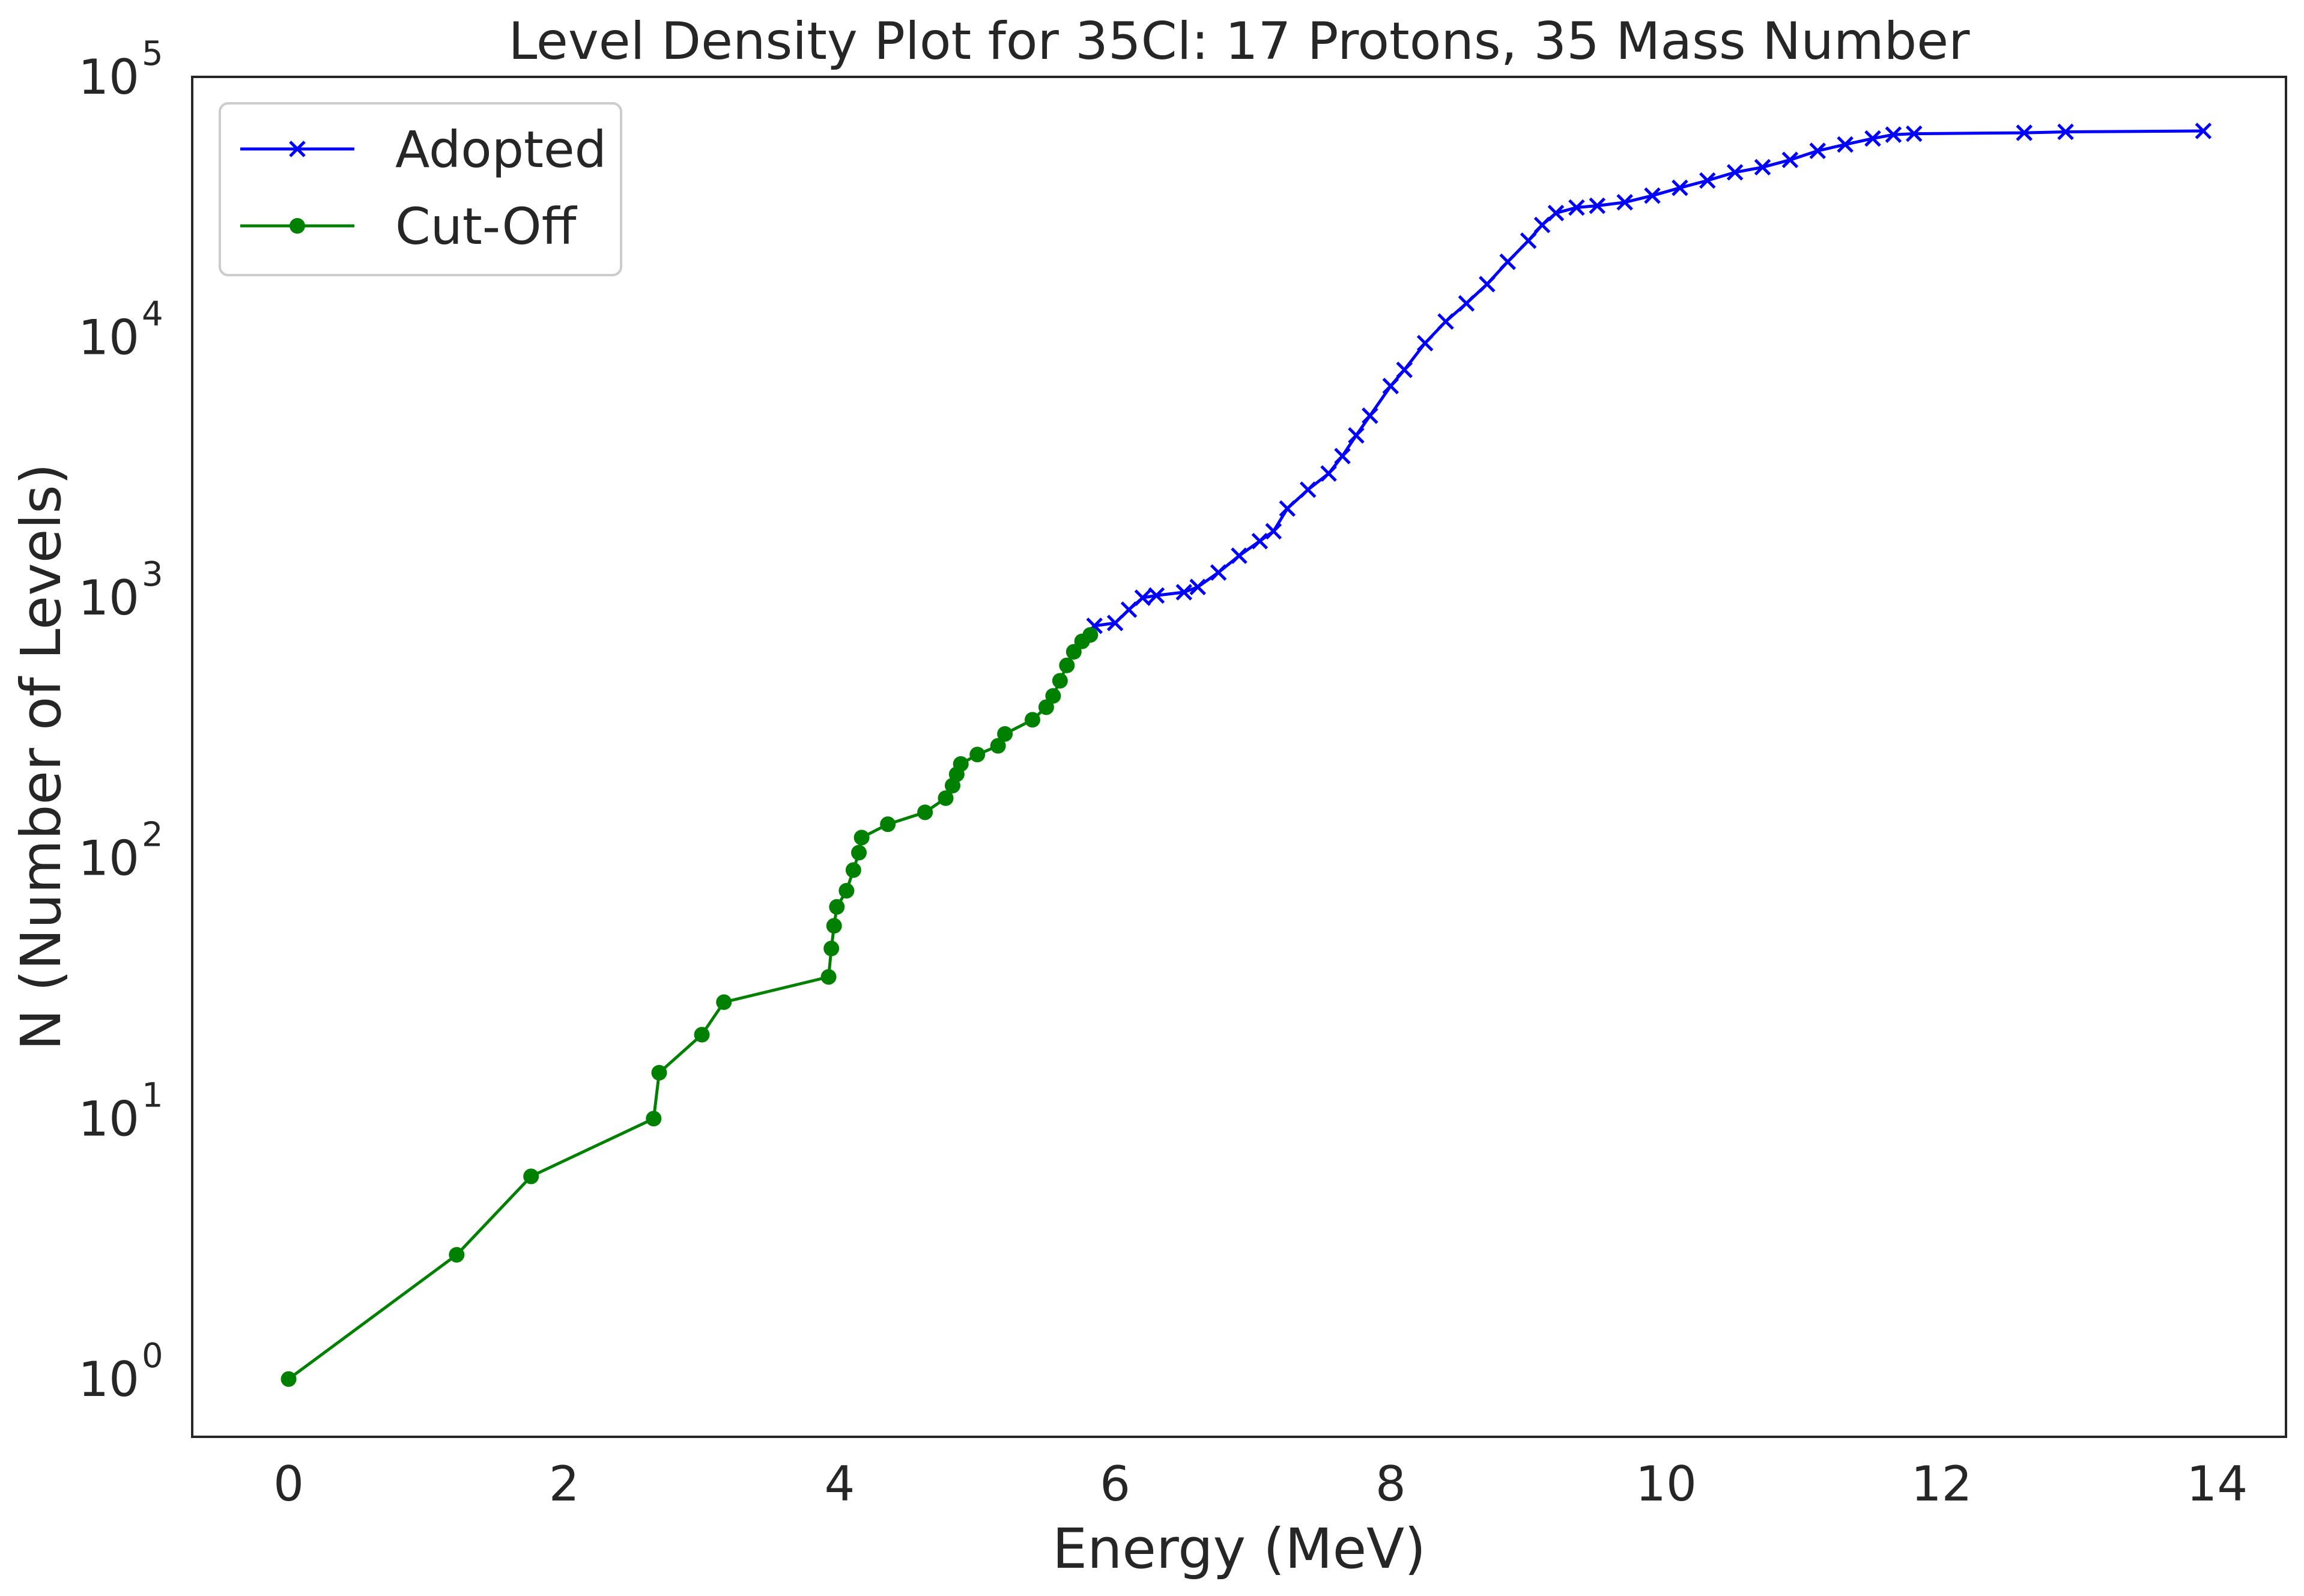 The image size is (2304, 1596). What do you see at coordinates (1390, 1484) in the screenshot?
I see `x-tick-label: 8` at bounding box center [1390, 1484].